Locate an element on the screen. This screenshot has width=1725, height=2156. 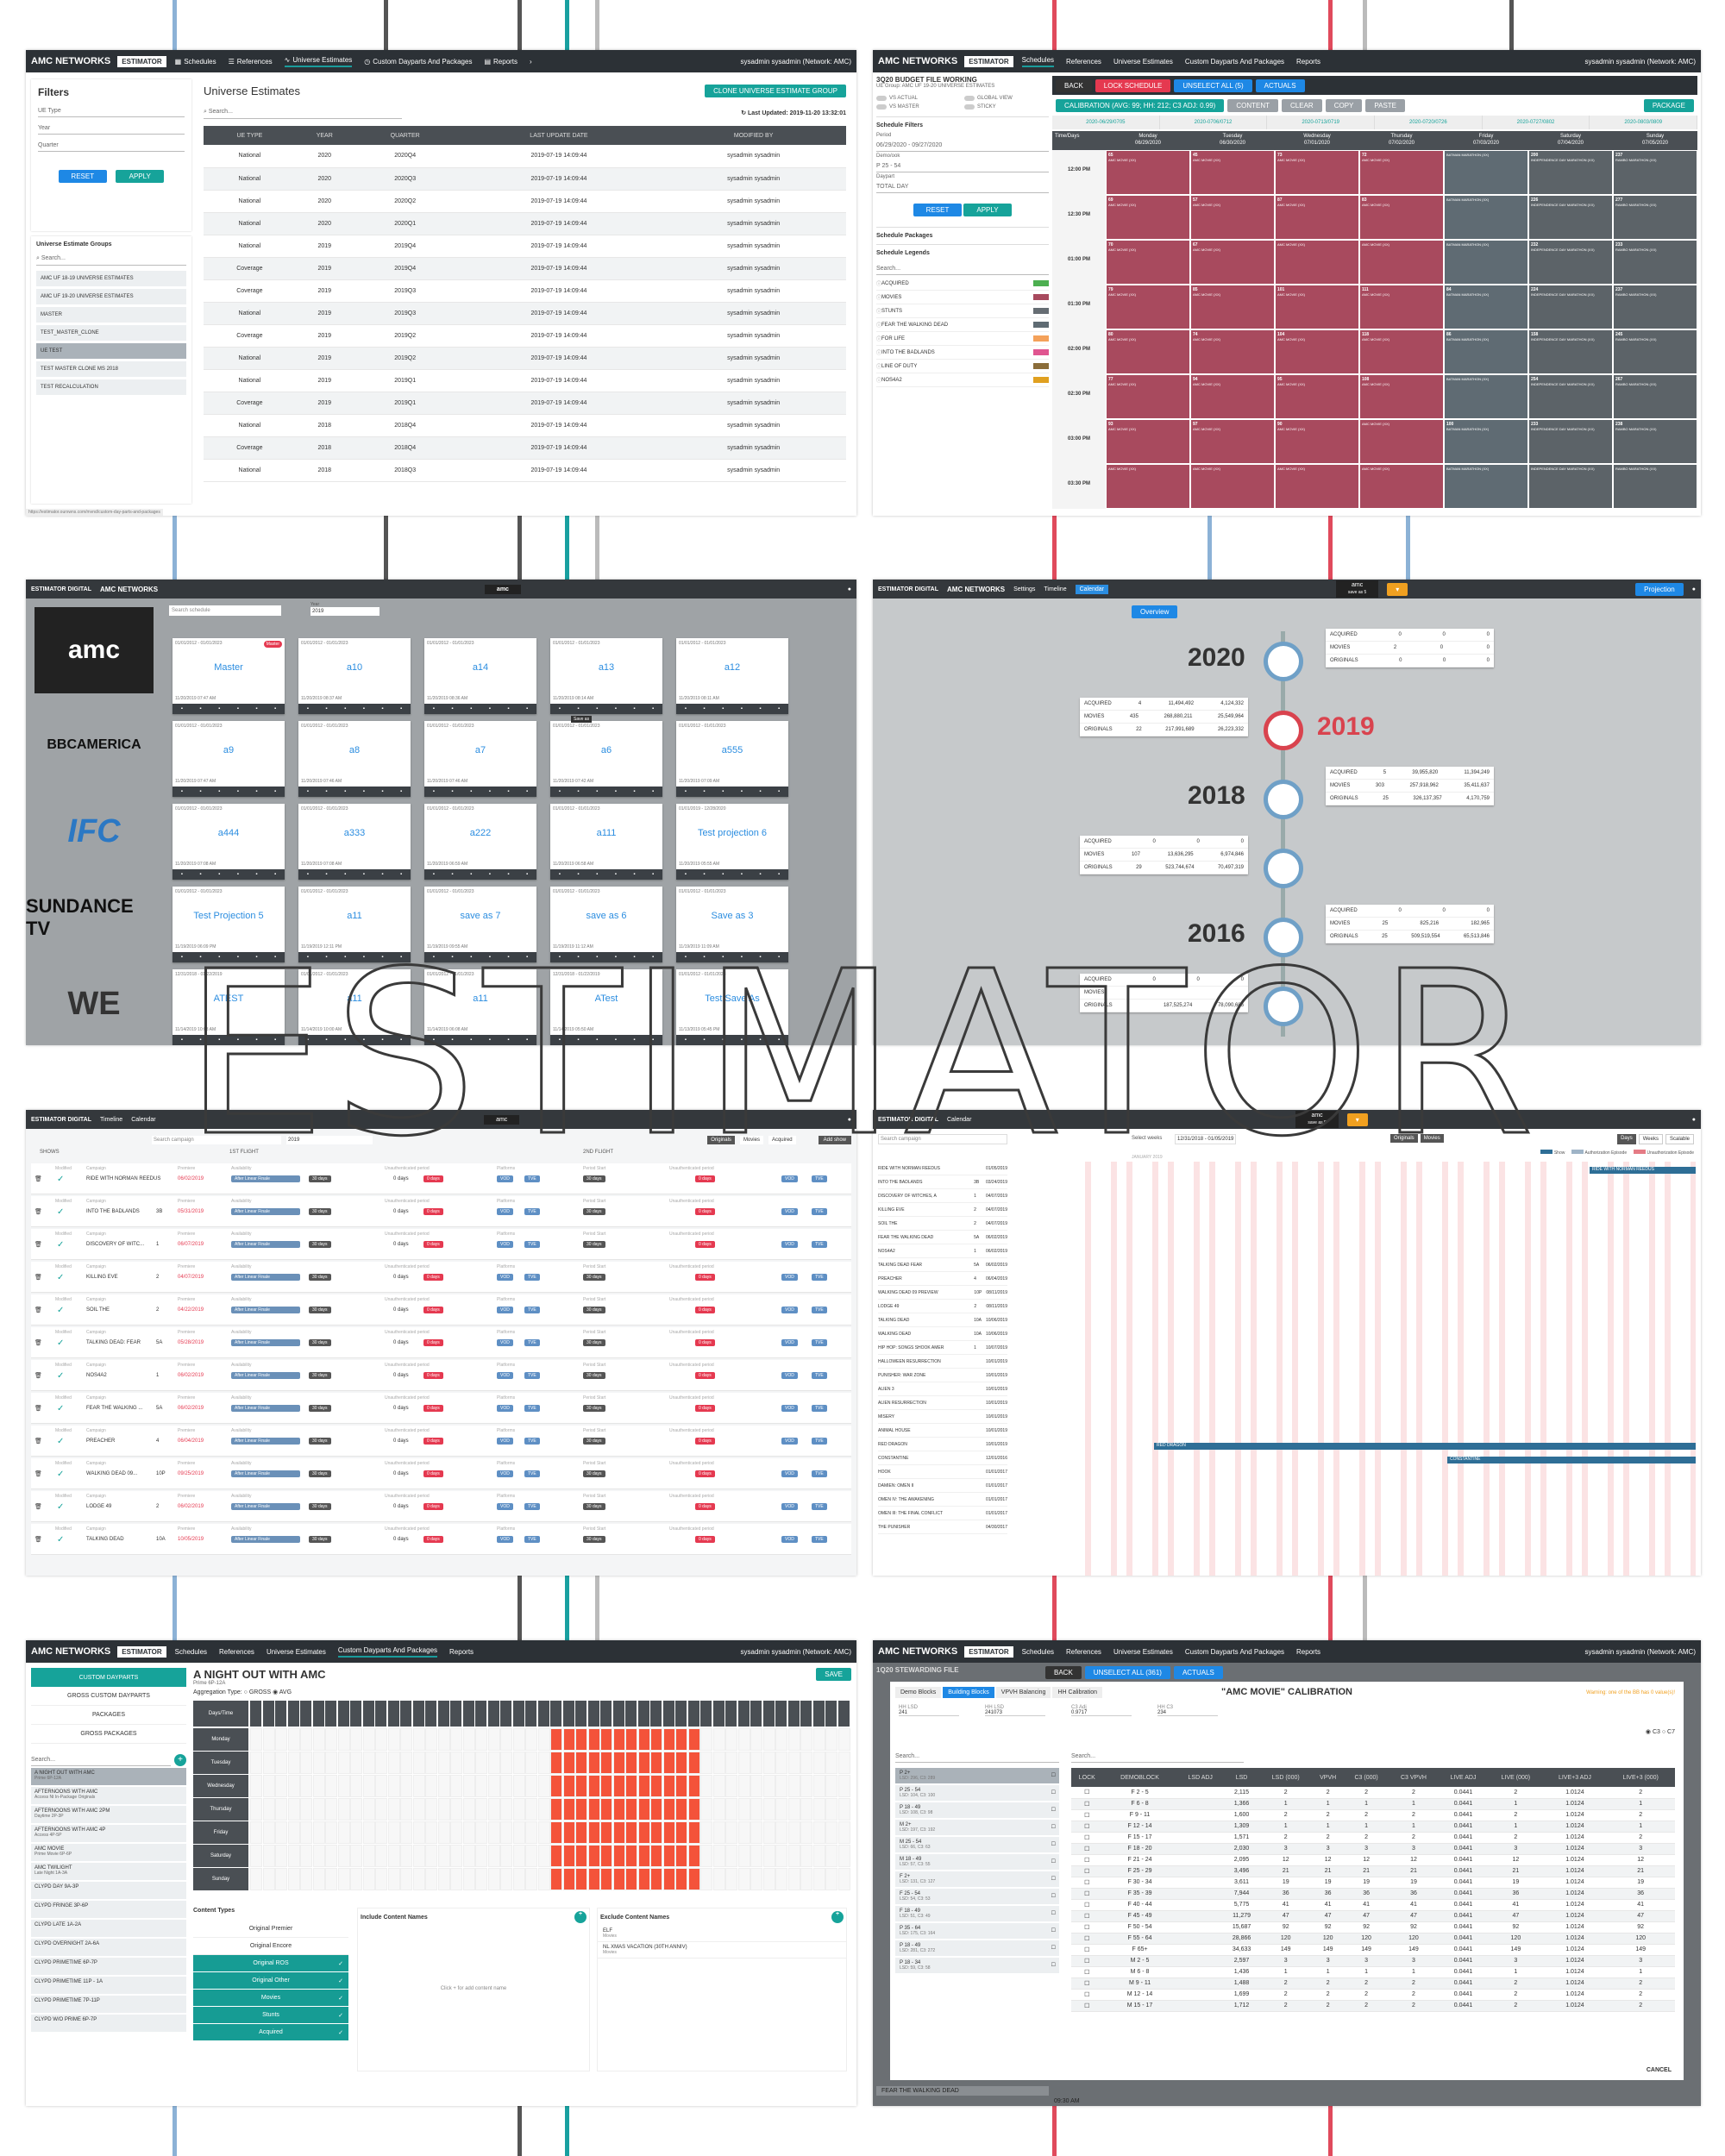
checkbox-icon: ☐ is located at coordinates (1054, 1879).